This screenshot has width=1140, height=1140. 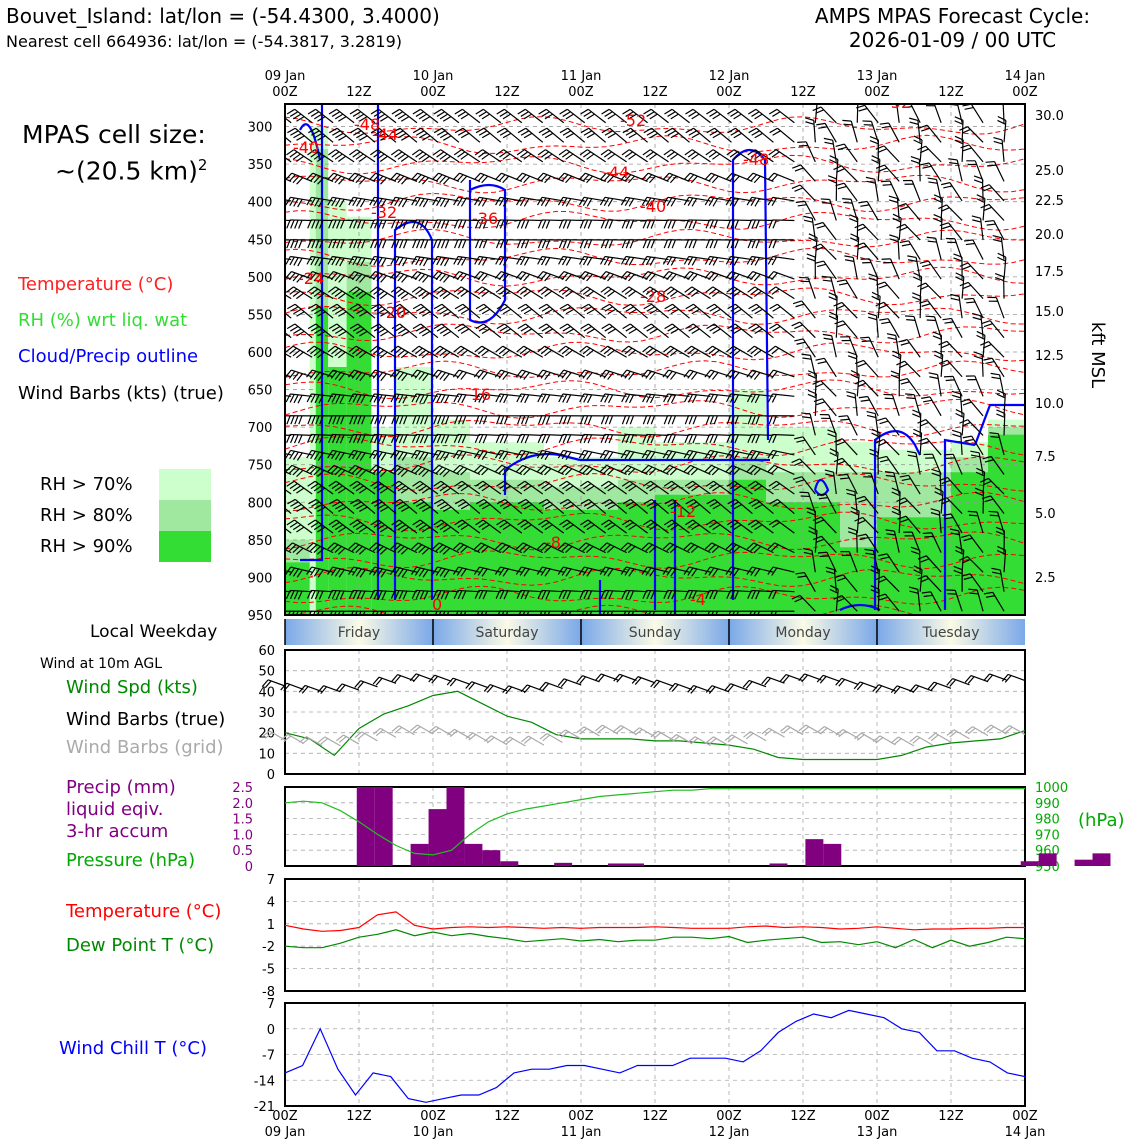 What do you see at coordinates (132, 687) in the screenshot?
I see `wind-spd-label: Wind Spd (kts)` at bounding box center [132, 687].